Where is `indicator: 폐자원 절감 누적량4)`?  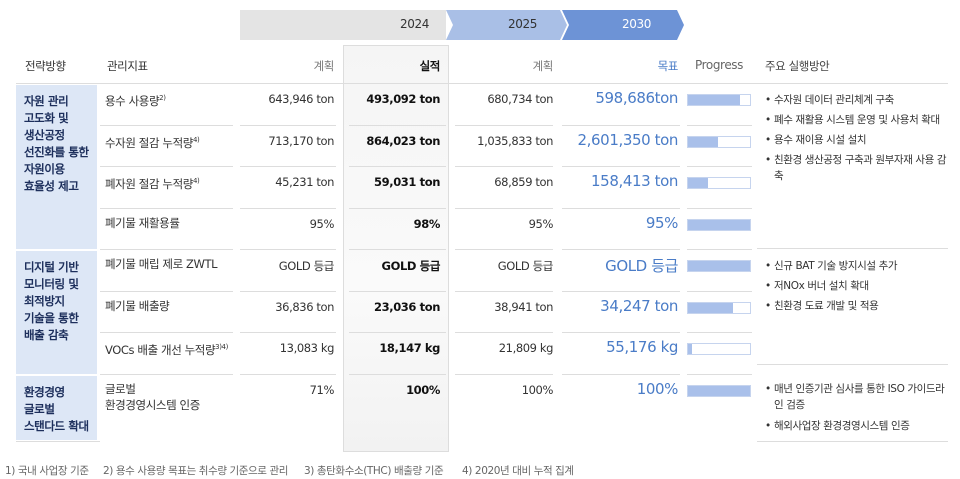
indicator: 폐자원 절감 누적량4) is located at coordinates (152, 182).